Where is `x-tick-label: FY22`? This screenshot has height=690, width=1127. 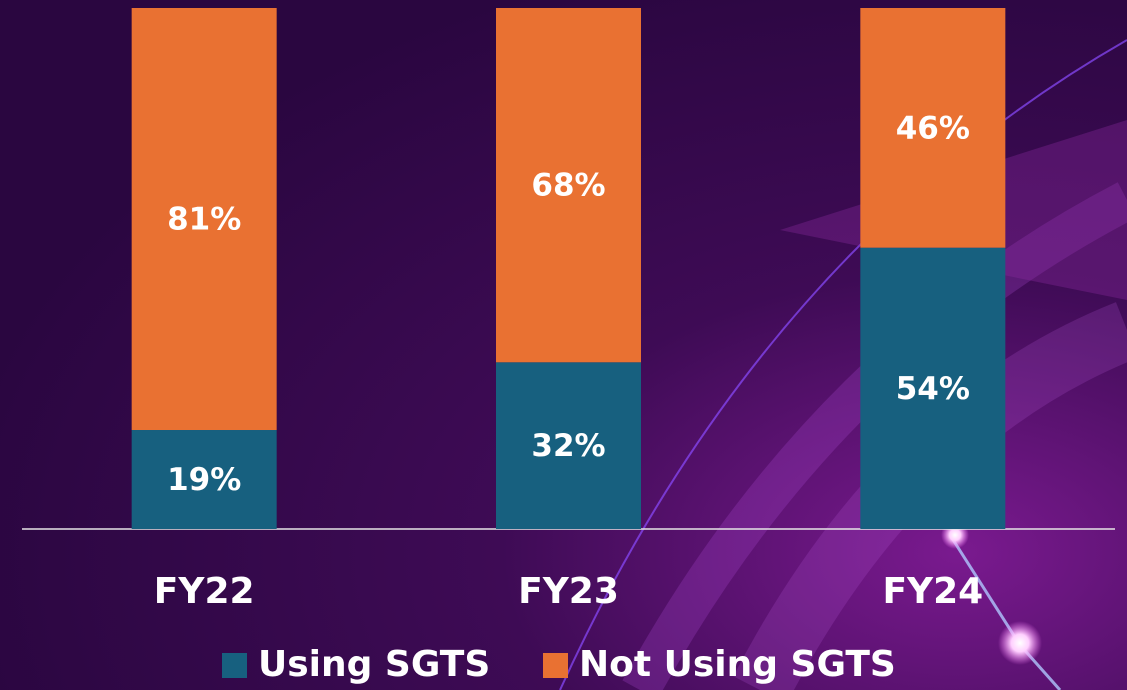
x-tick-label: FY22 is located at coordinates (204, 591).